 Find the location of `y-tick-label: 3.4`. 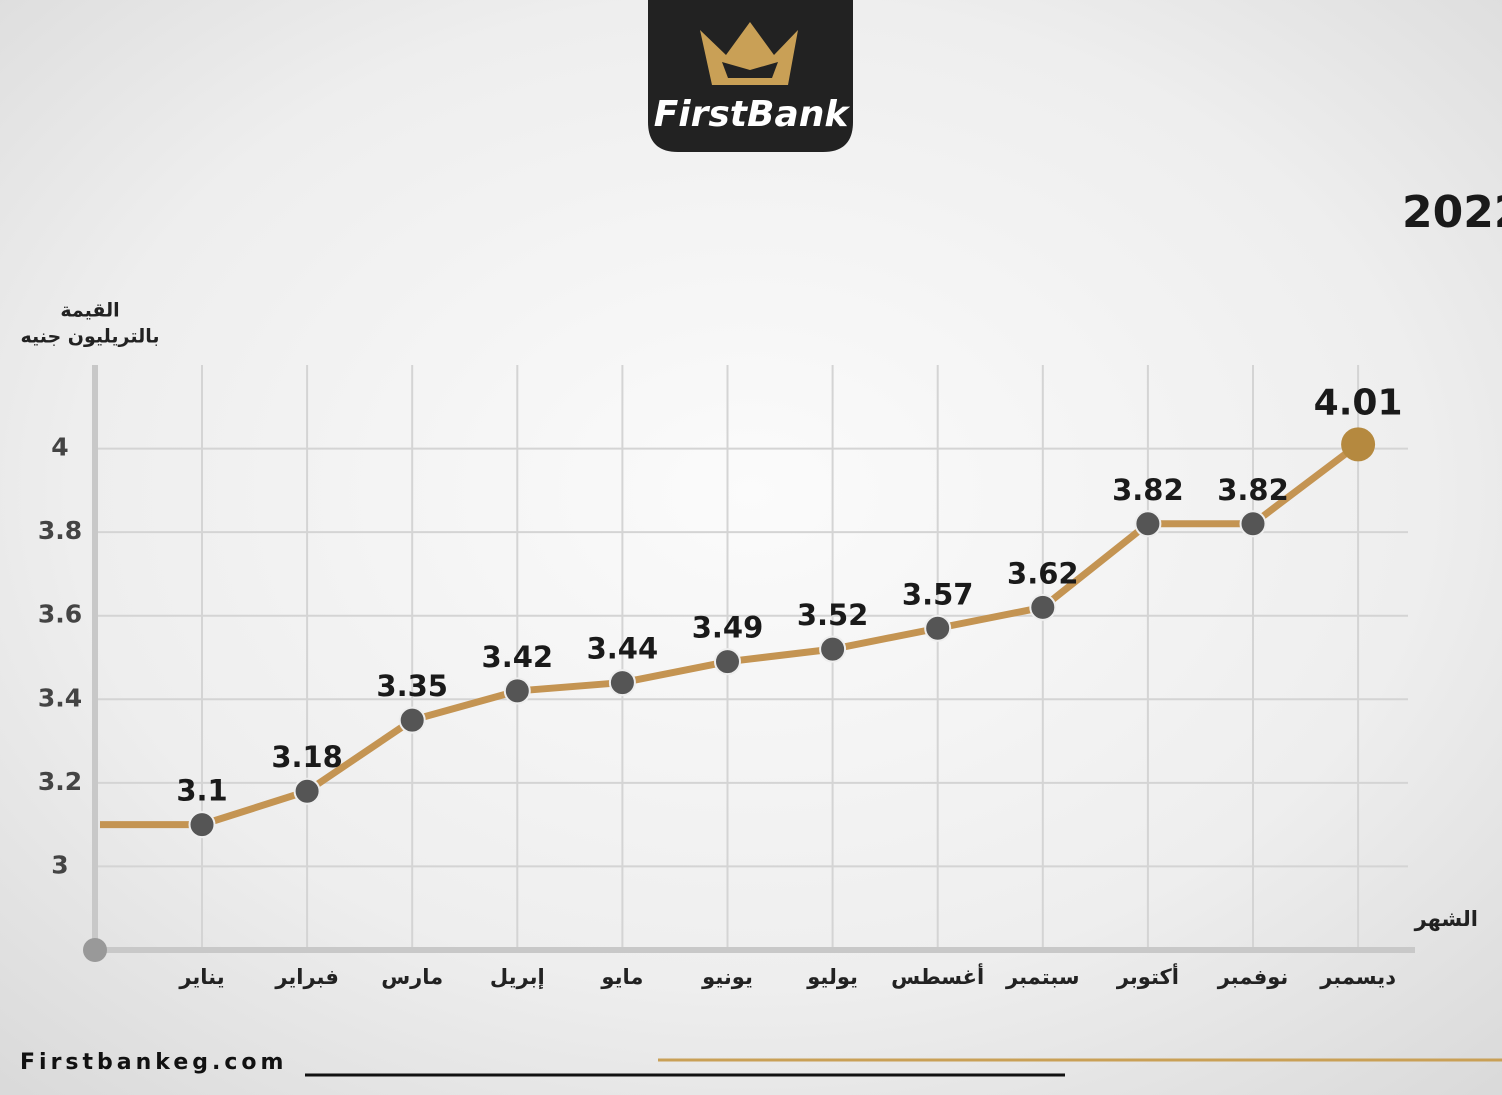

y-tick-label: 3.4 is located at coordinates (60, 697).